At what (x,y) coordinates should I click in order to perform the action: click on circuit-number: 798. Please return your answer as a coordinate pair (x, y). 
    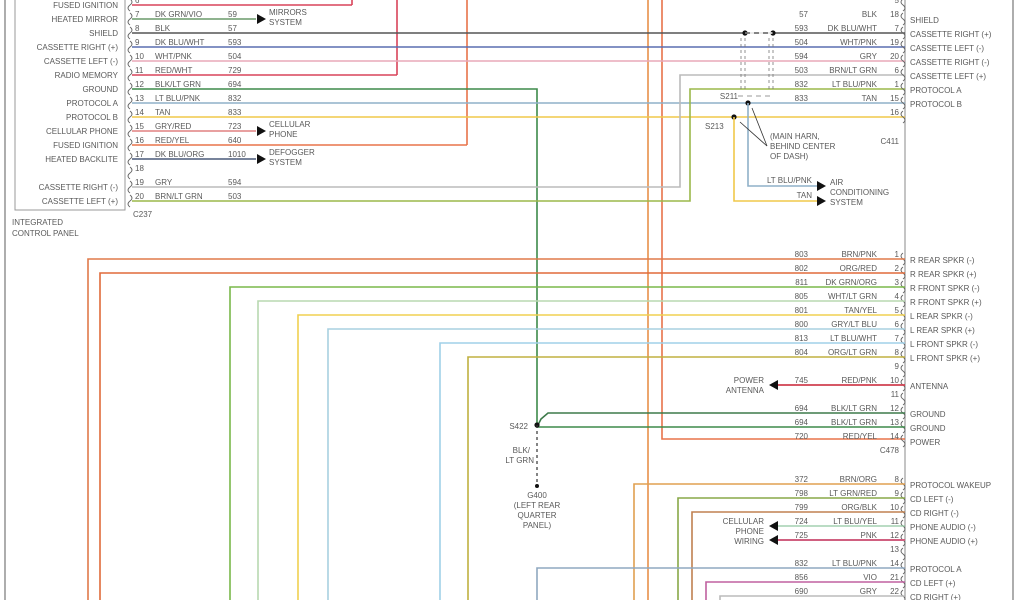
    Looking at the image, I should click on (802, 493).